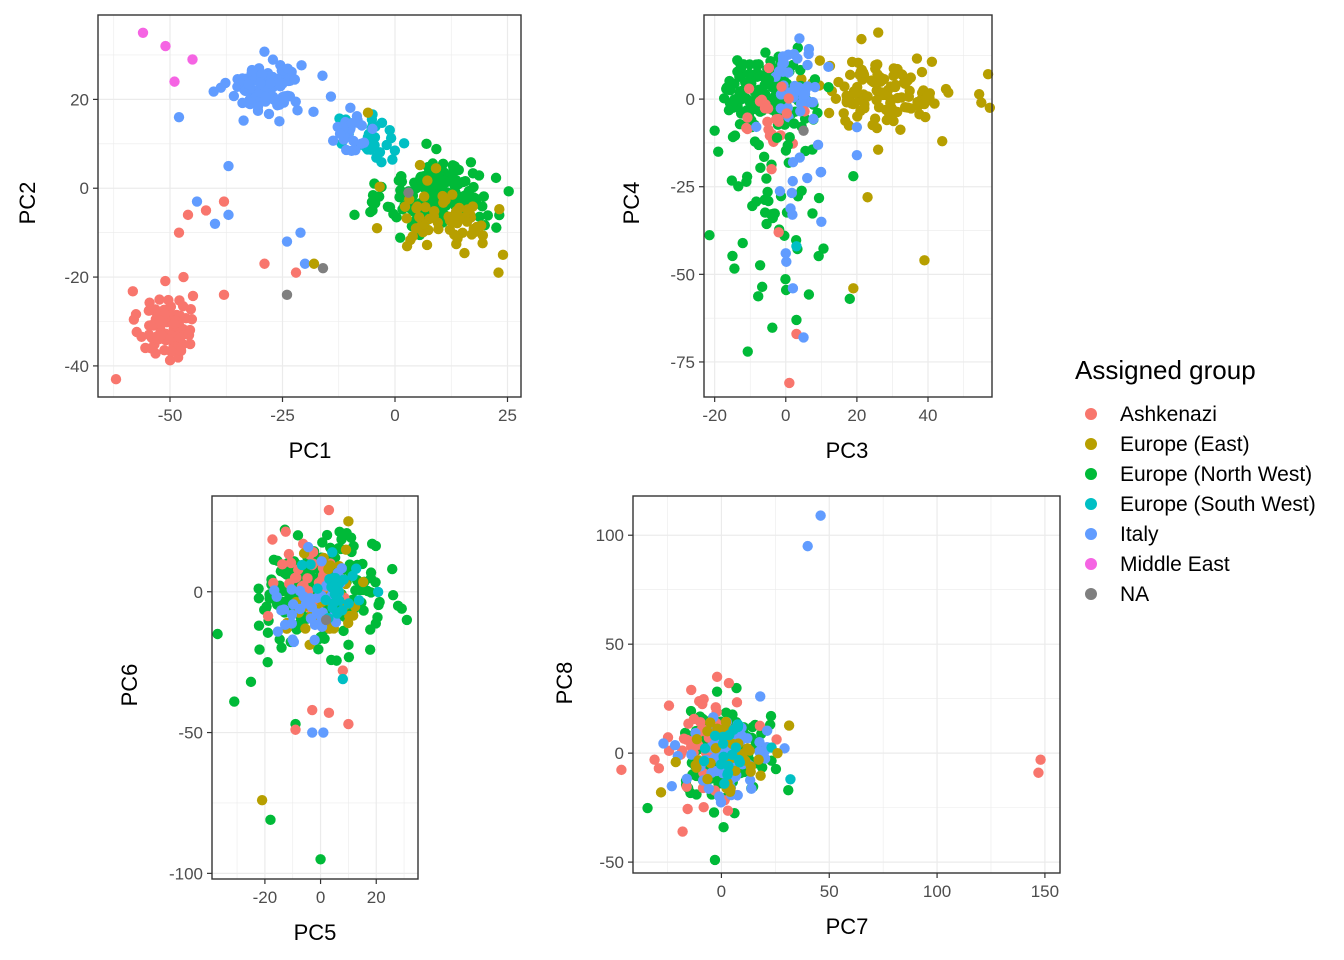 The width and height of the screenshot is (1344, 960). Describe the element at coordinates (564, 683) in the screenshot. I see `y-axis-title: PC8` at that location.